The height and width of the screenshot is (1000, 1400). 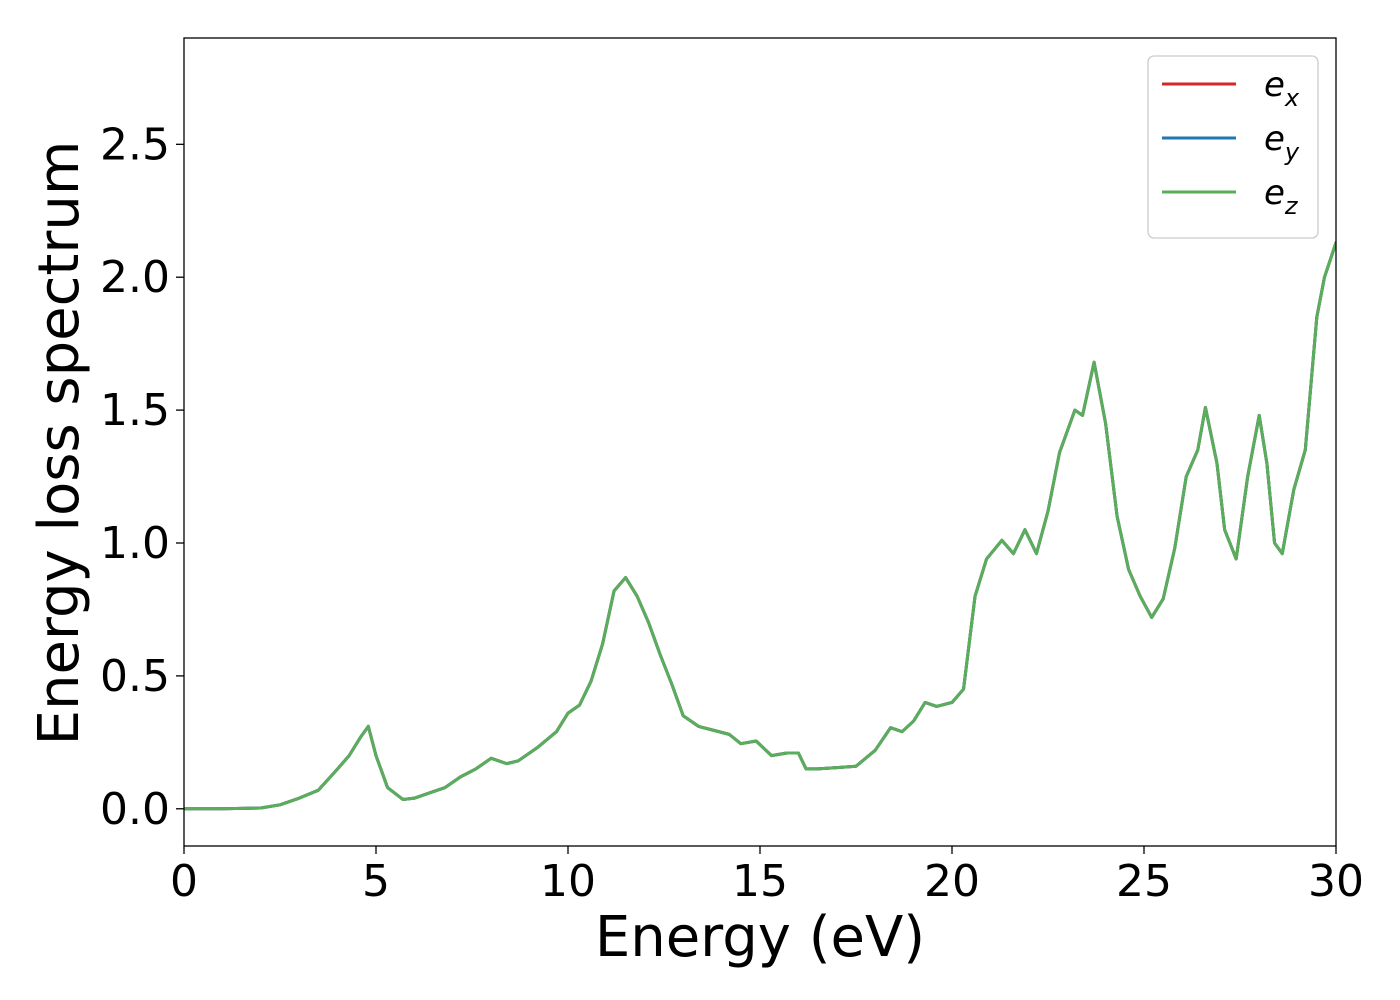 I want to click on x-axis: 0 5 10 15 20 25 30, so click(x=767, y=876).